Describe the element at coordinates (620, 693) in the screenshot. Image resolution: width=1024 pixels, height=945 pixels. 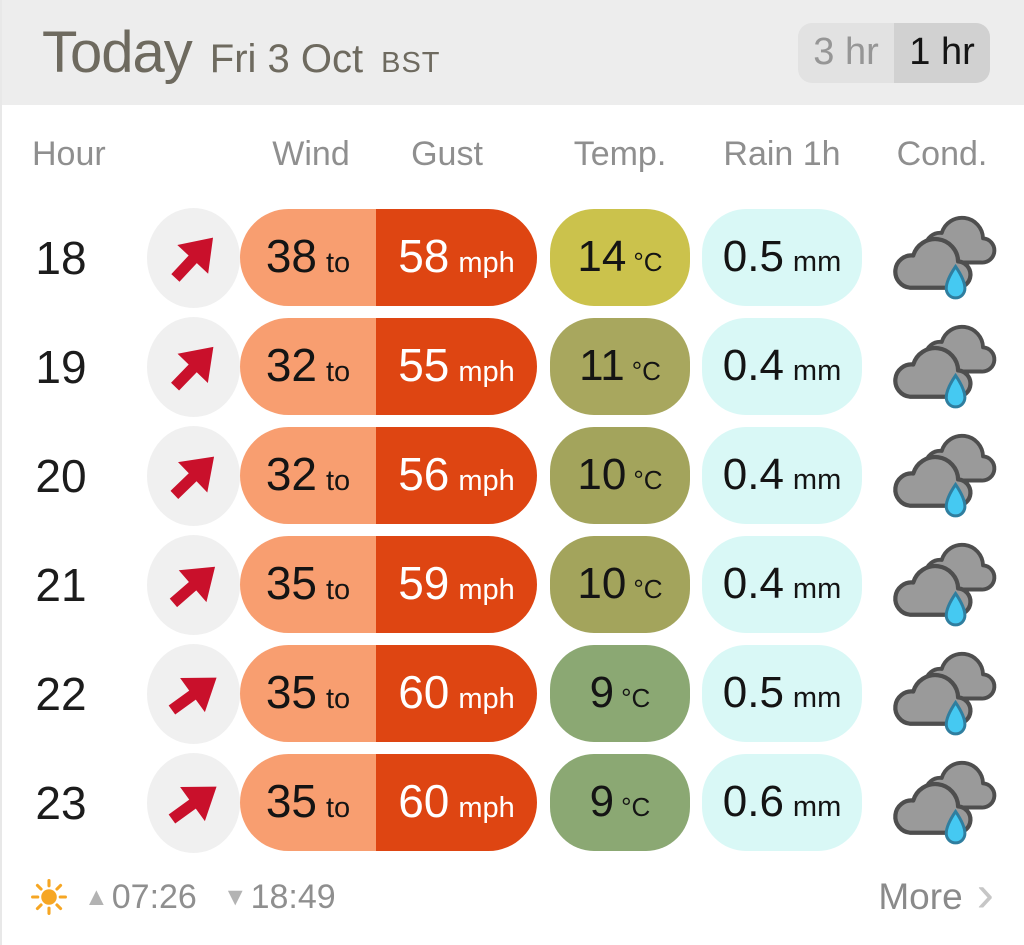
I see `temp-pill: 9 °C` at that location.